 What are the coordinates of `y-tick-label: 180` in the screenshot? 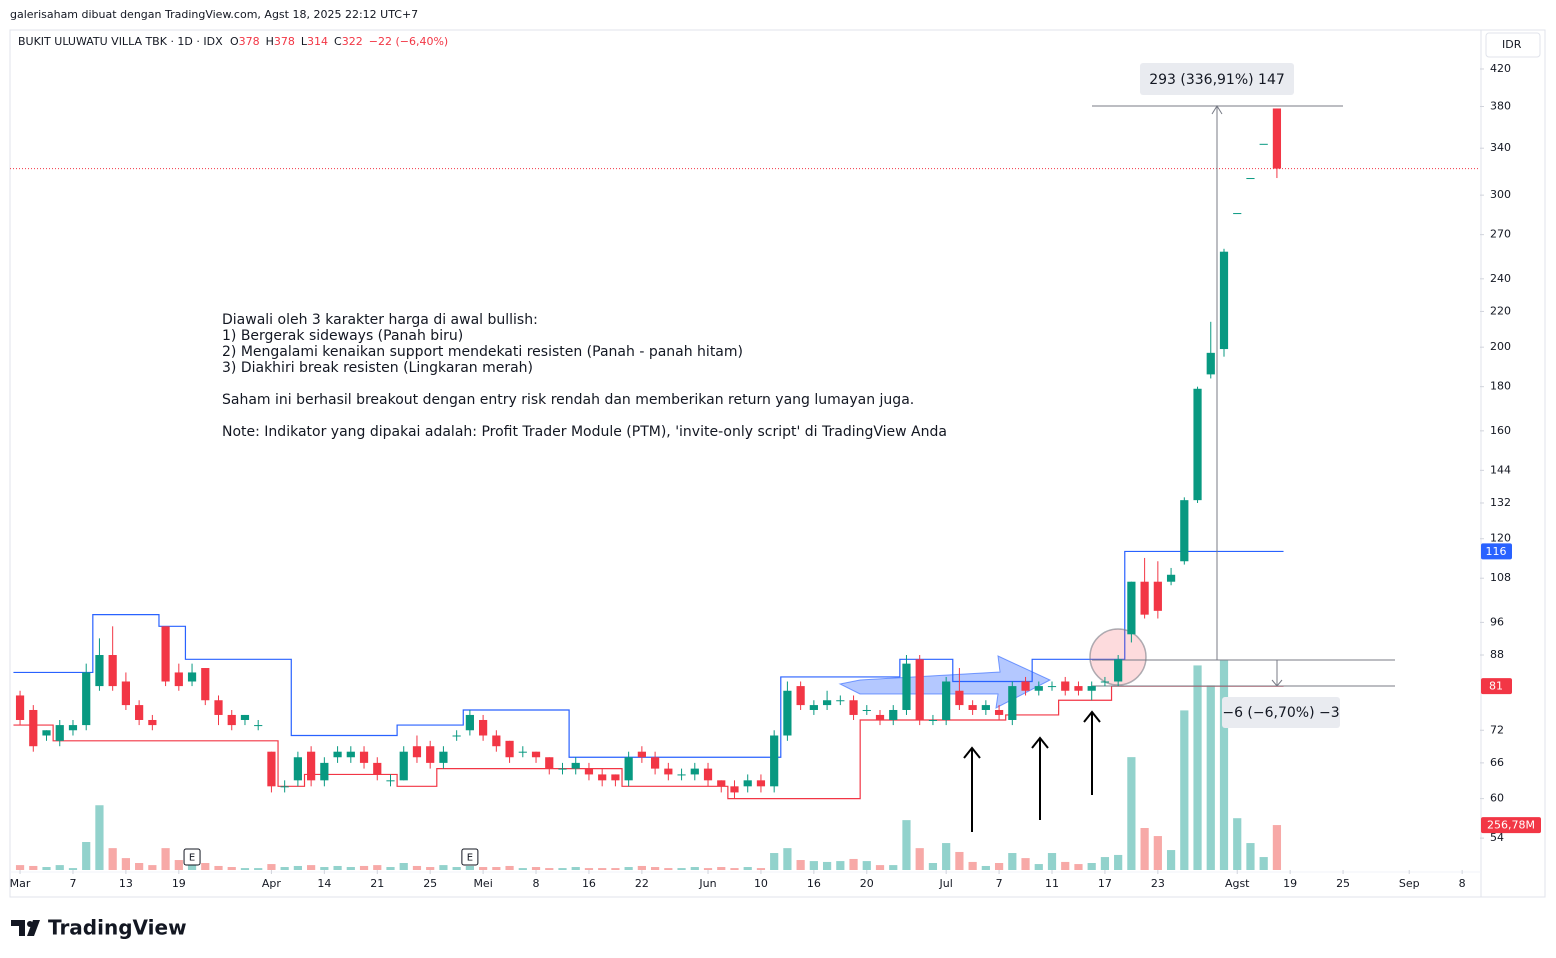 It's located at (1500, 386).